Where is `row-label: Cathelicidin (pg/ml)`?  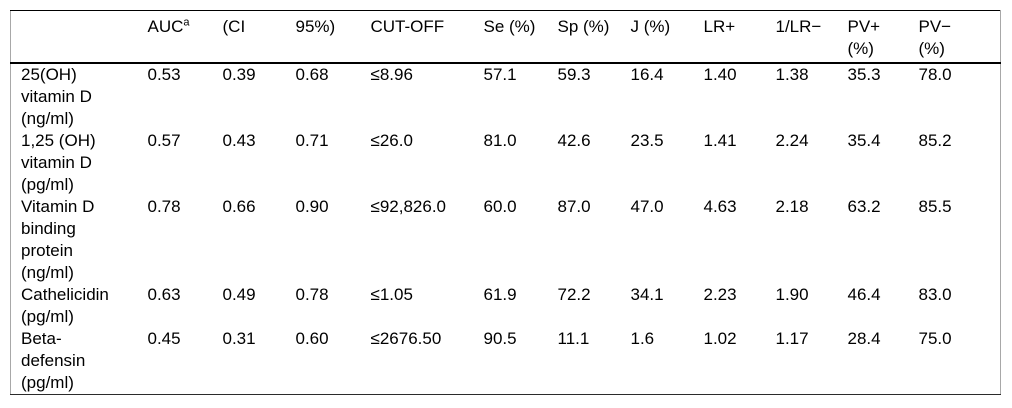
row-label: Cathelicidin (pg/ml) is located at coordinates (65, 305).